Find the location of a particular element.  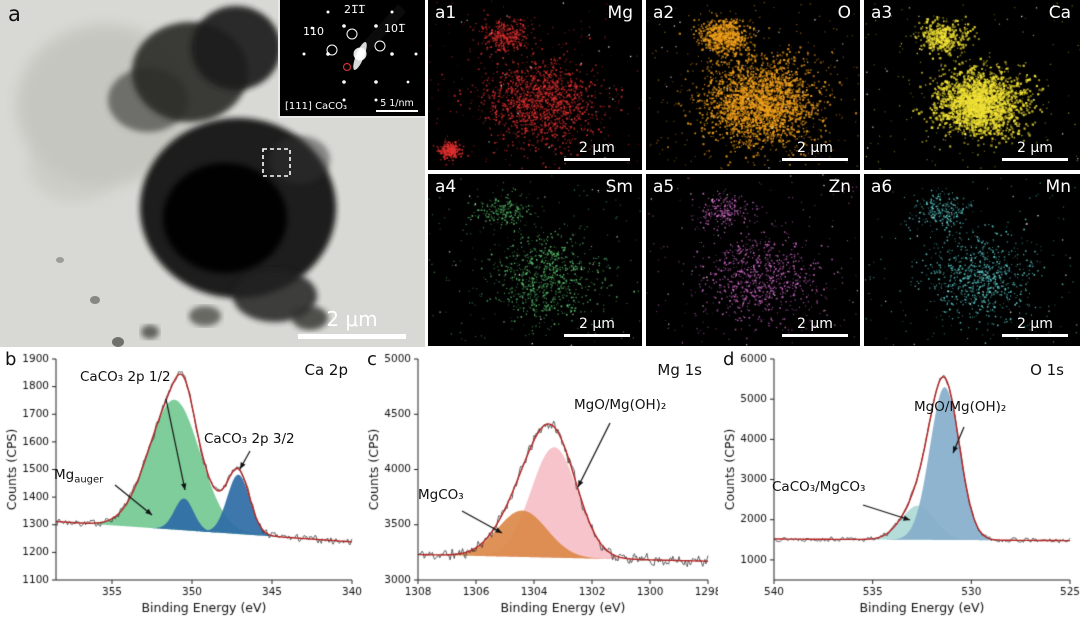

spot-label-211: 21̅1̅ is located at coordinates (354, 9).